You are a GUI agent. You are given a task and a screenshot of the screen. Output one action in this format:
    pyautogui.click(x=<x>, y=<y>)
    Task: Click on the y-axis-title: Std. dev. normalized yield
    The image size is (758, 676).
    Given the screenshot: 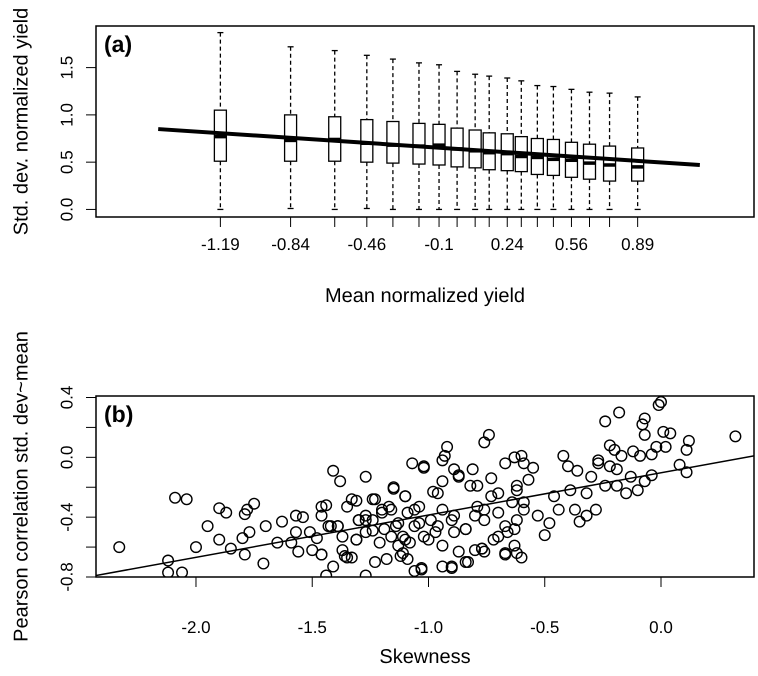 What is the action you would take?
    pyautogui.click(x=21, y=122)
    